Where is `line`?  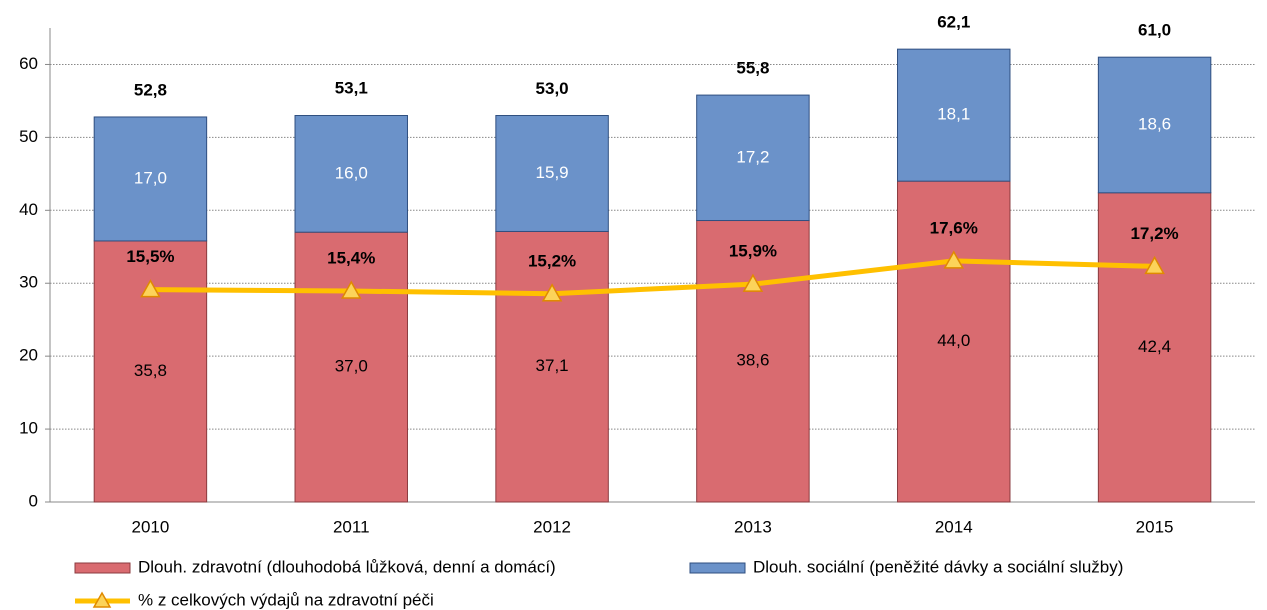 line is located at coordinates (652, 277).